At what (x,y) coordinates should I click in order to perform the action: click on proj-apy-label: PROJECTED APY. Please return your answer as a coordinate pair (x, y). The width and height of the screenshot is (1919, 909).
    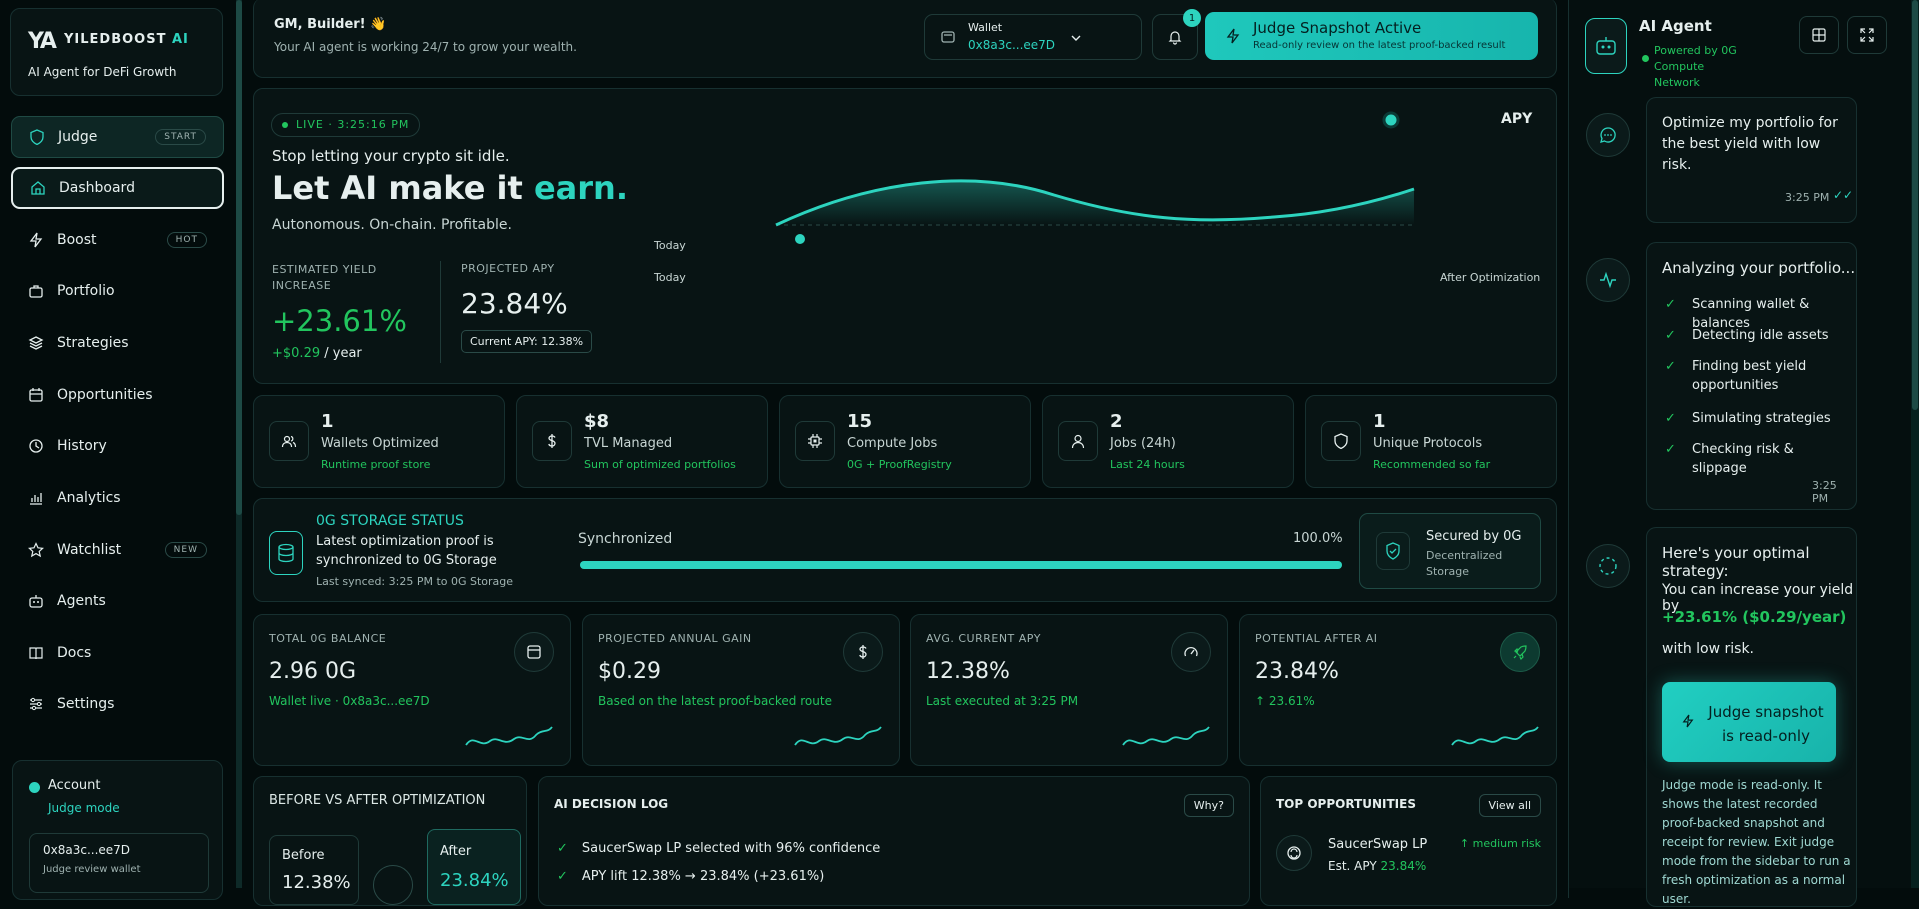
    Looking at the image, I should click on (508, 268).